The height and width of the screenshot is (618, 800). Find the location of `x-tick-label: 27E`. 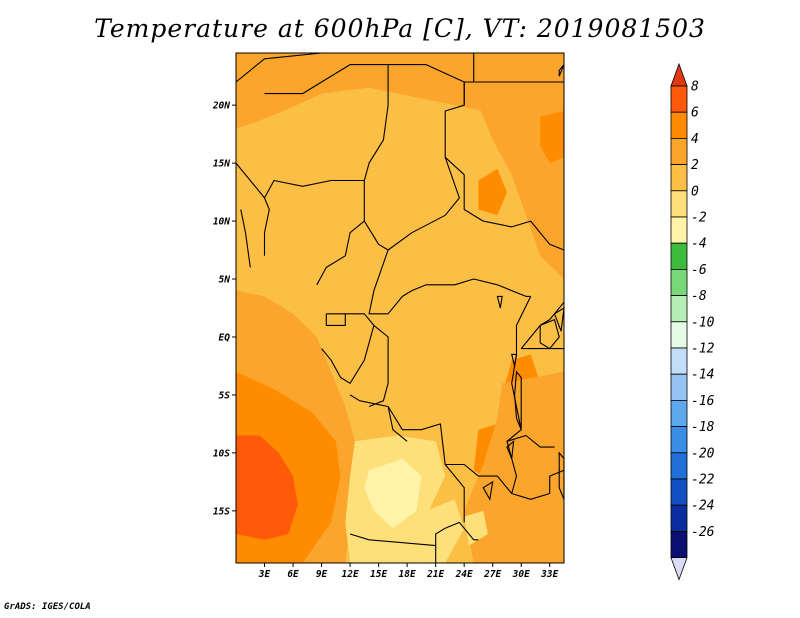

x-tick-label: 27E is located at coordinates (492, 574).